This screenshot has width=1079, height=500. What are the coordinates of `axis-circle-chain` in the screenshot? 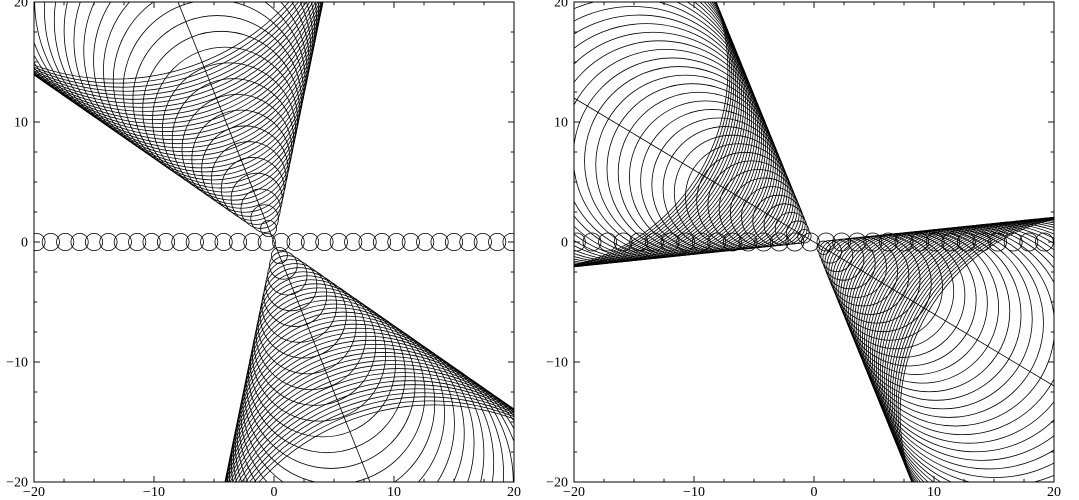 It's located at (274, 242).